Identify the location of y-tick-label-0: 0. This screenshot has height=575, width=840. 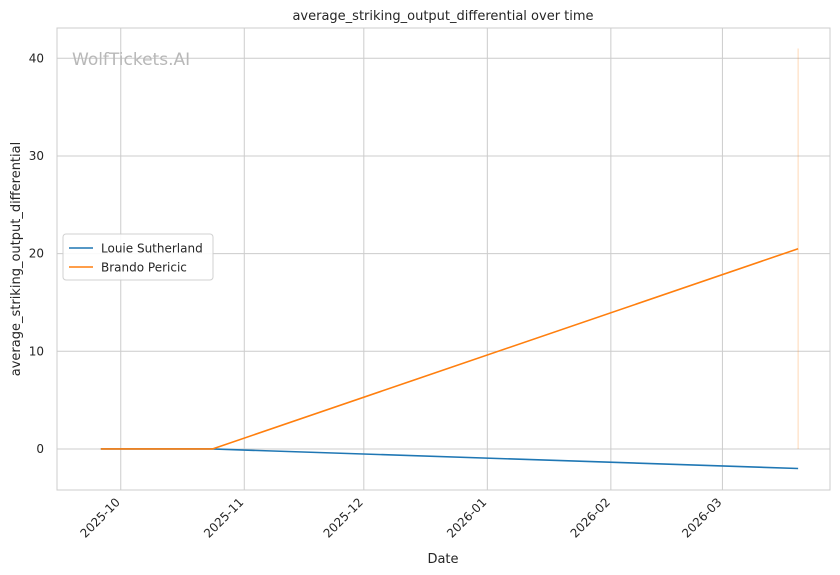
(40, 449).